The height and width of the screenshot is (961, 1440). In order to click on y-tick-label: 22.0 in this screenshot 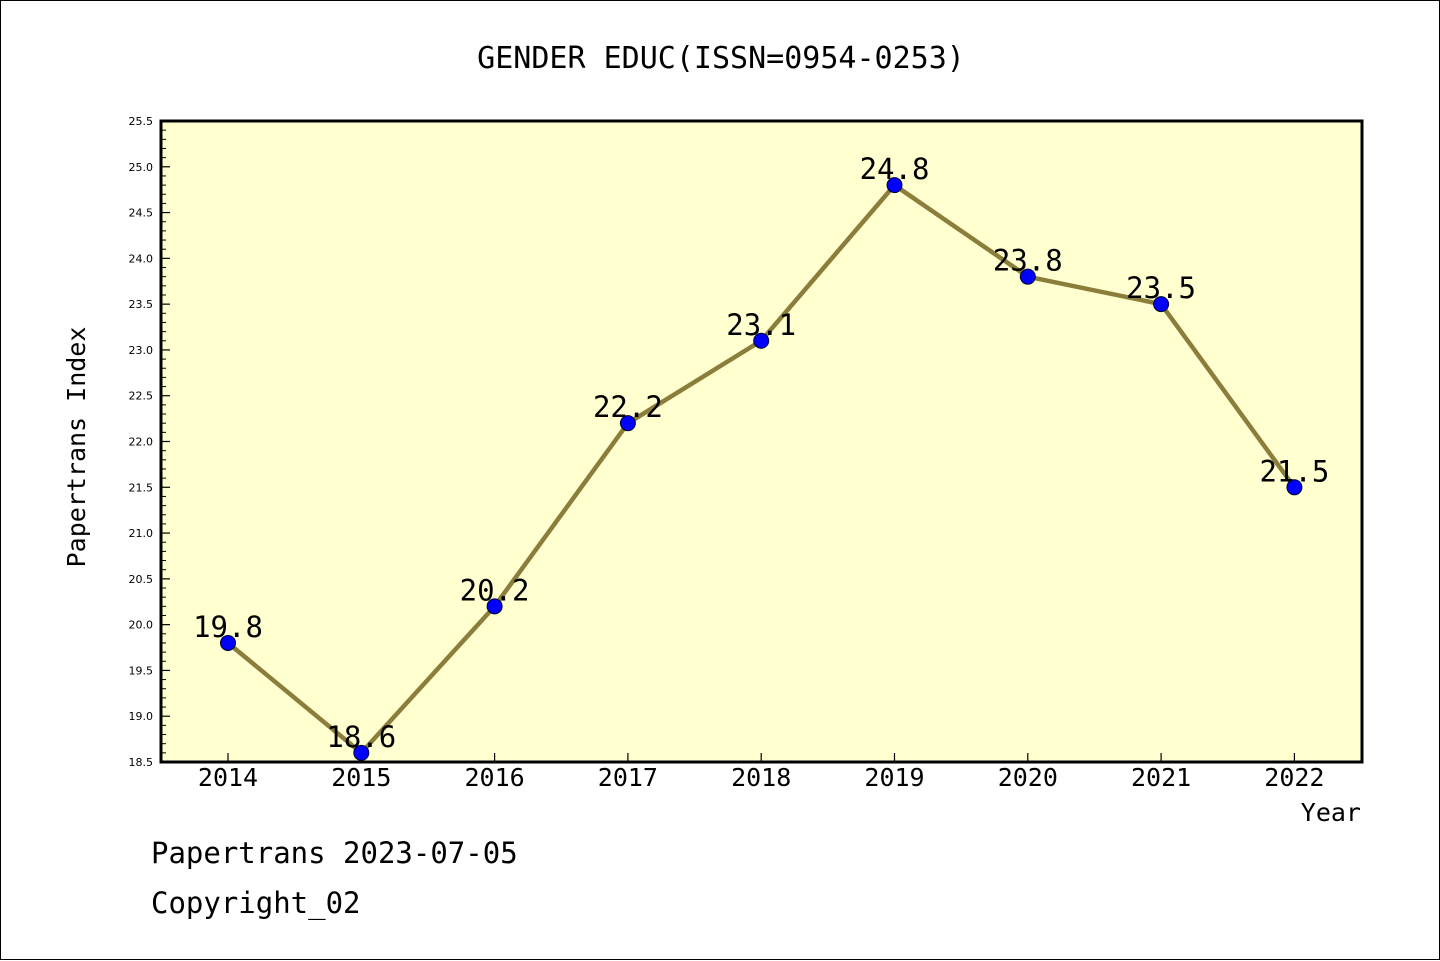, I will do `click(141, 442)`.